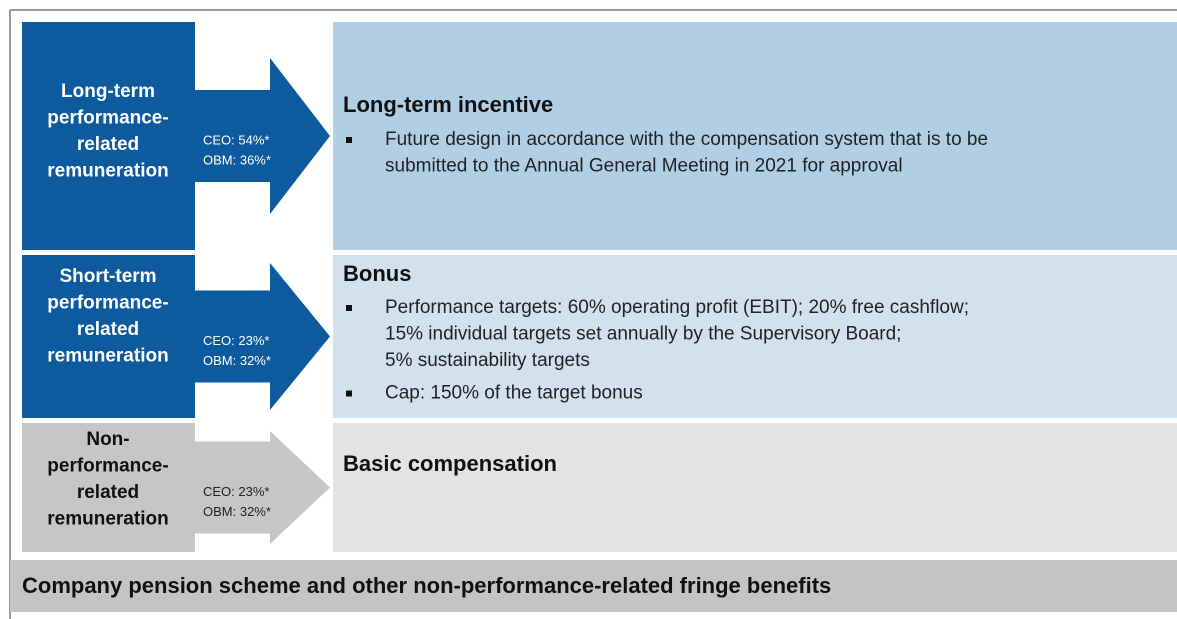  What do you see at coordinates (108, 91) in the screenshot?
I see `category-label: Long-term` at bounding box center [108, 91].